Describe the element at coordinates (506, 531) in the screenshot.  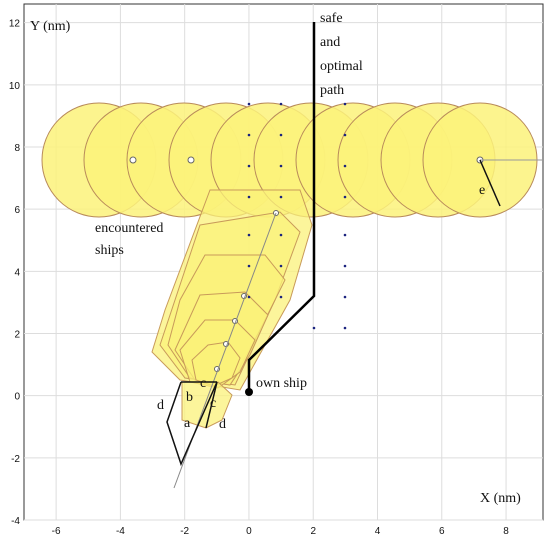
I see `x-tick-label: 8` at that location.